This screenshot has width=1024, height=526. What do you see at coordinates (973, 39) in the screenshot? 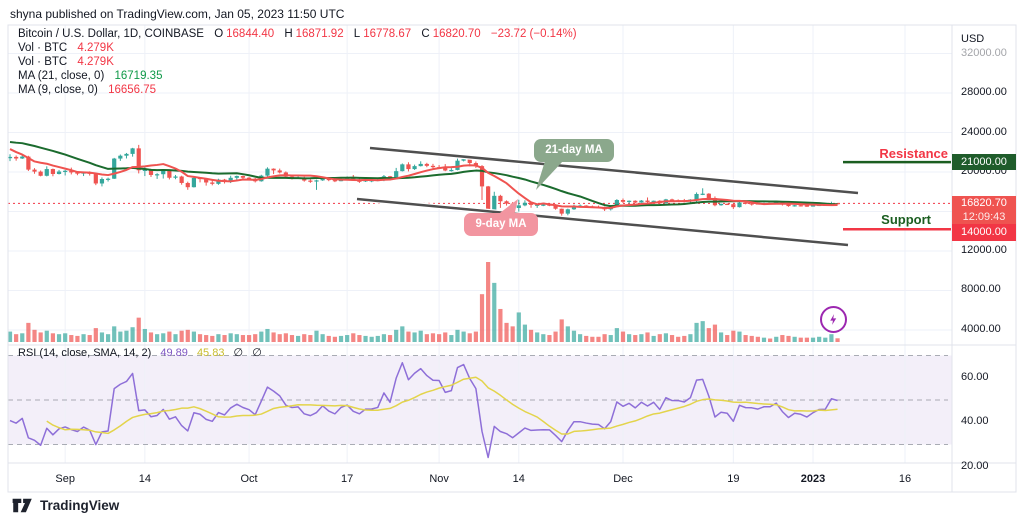
I see `price-axis-currency-label: USD` at bounding box center [973, 39].